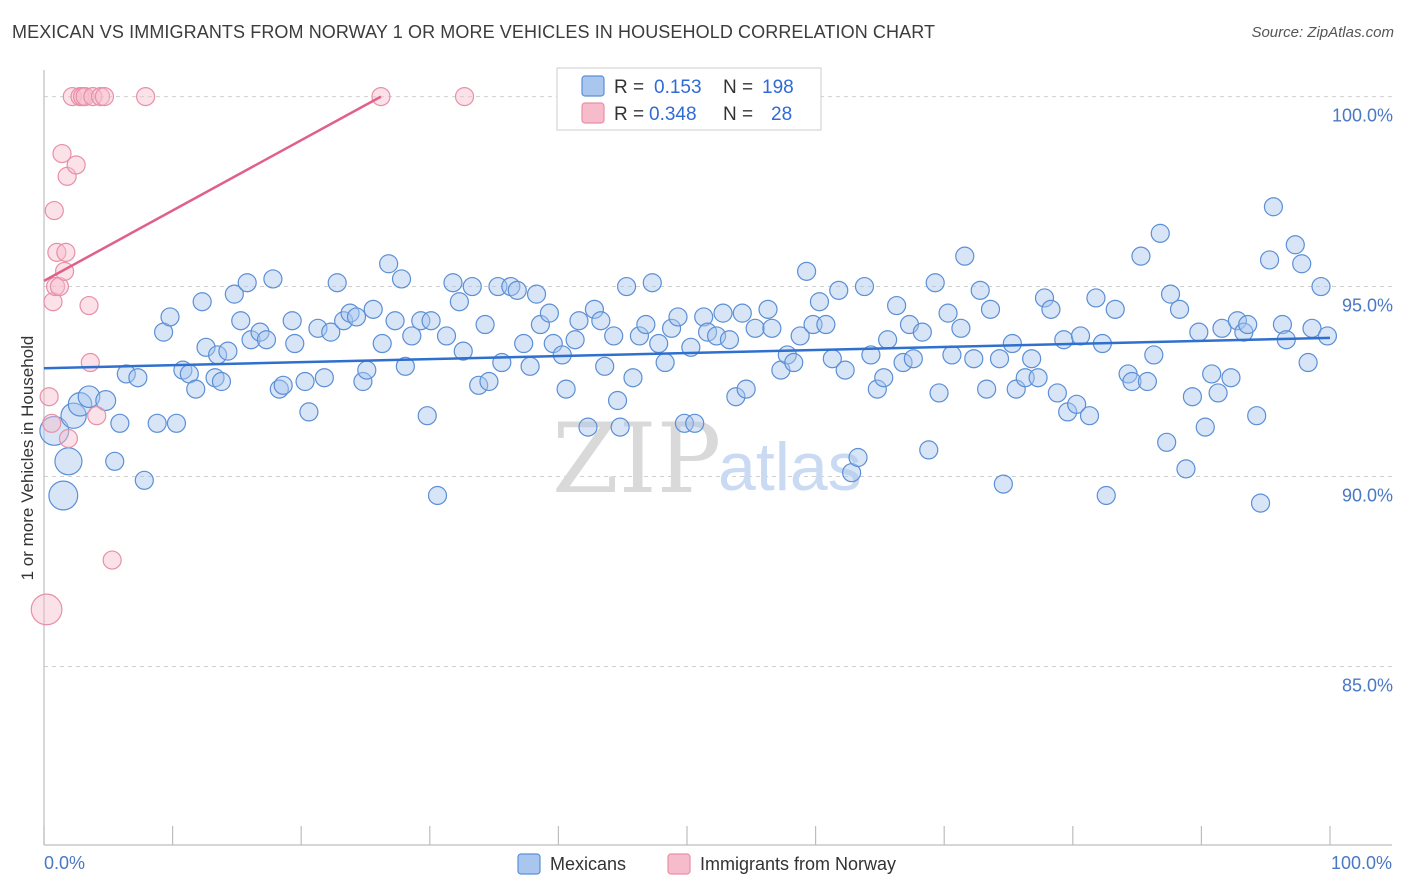  I want to click on stats-r-label: R =, so click(629, 114).